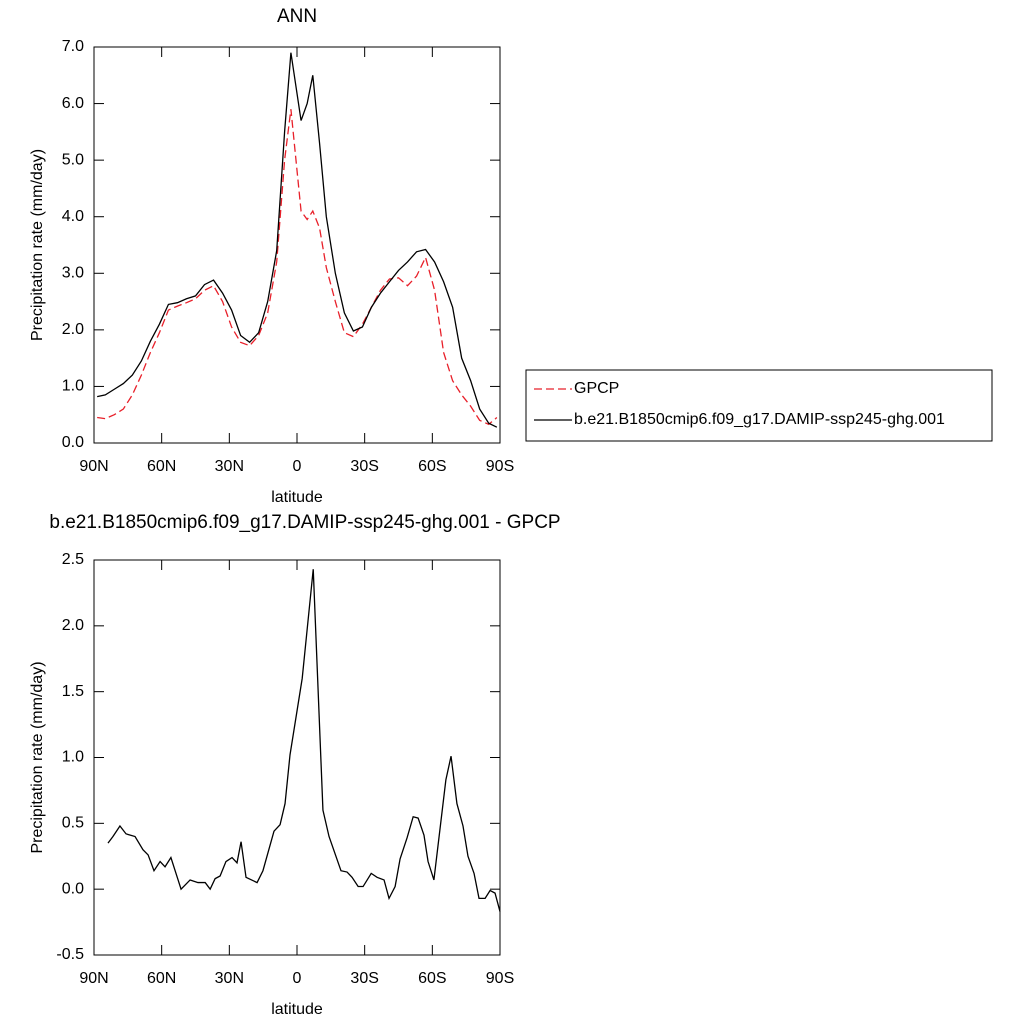 This screenshot has width=1024, height=1024. What do you see at coordinates (297, 16) in the screenshot?
I see `chart-title: ANN` at bounding box center [297, 16].